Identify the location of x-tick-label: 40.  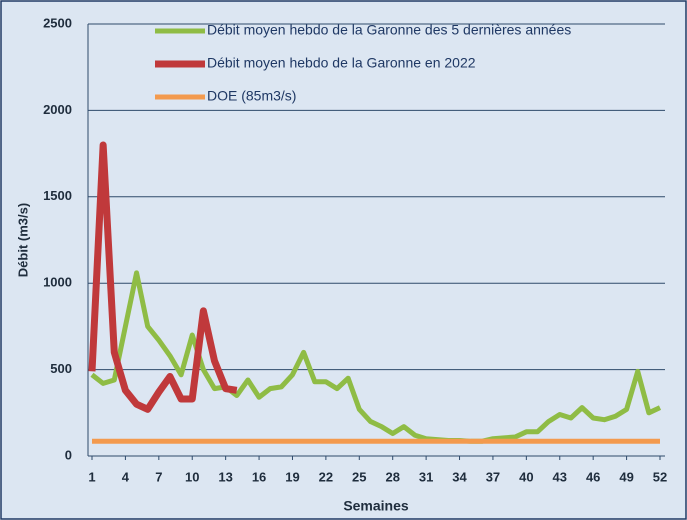
(526, 476).